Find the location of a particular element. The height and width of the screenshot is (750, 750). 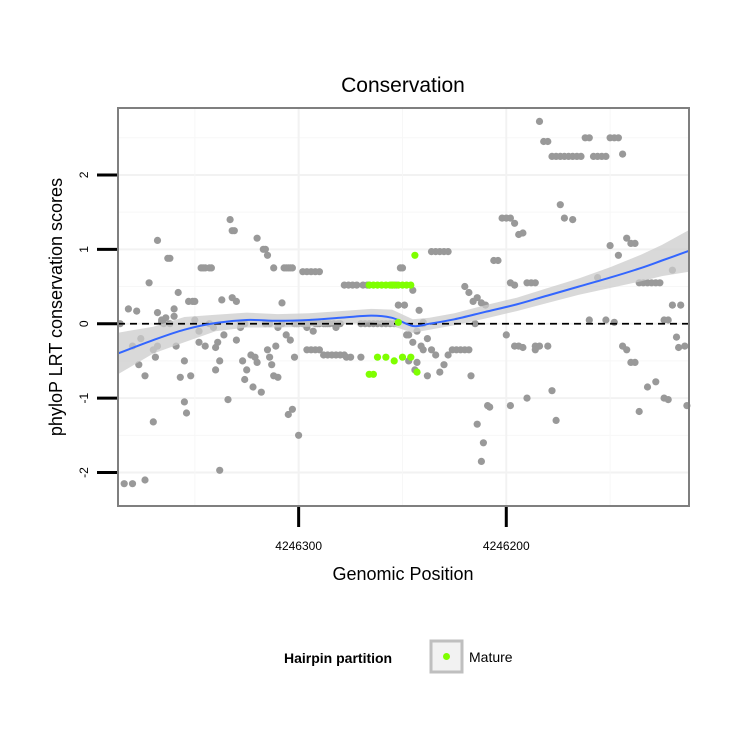

chart-title: Conservation is located at coordinates (403, 85).